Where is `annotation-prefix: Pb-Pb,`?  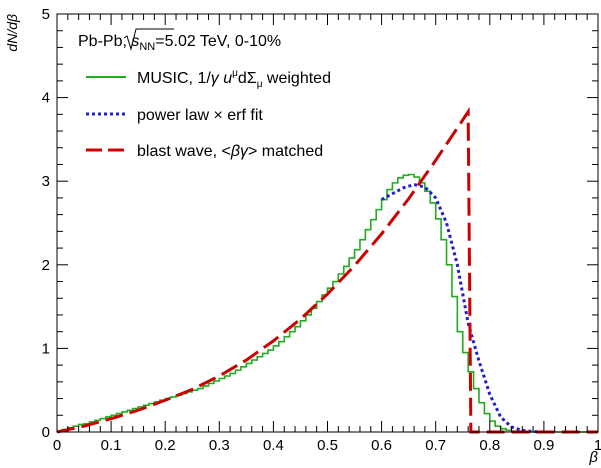 annotation-prefix: Pb-Pb, is located at coordinates (104, 41).